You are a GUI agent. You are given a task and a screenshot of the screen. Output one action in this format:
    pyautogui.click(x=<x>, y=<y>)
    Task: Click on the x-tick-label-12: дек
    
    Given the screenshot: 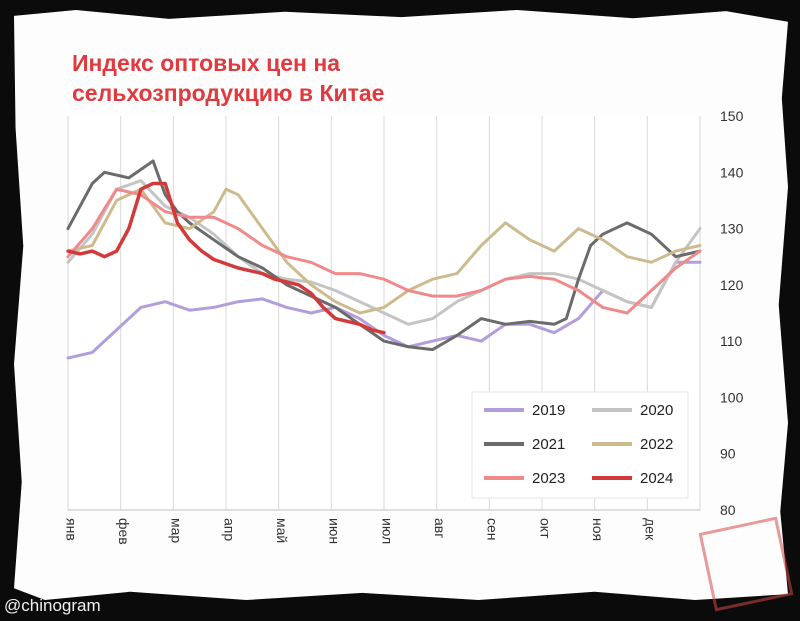 What is the action you would take?
    pyautogui.click(x=651, y=529)
    